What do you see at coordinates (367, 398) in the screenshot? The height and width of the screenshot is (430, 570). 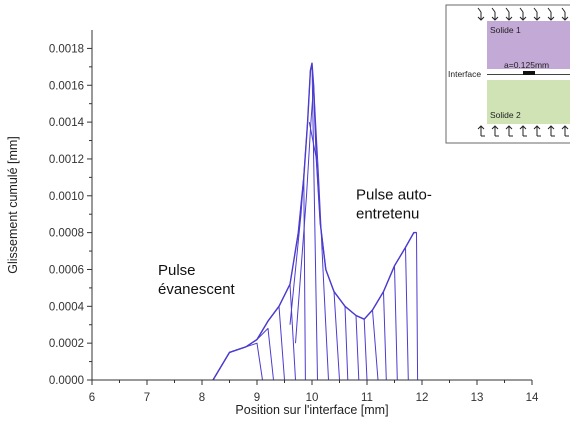 I see `x-tick-label-5: 11` at bounding box center [367, 398].